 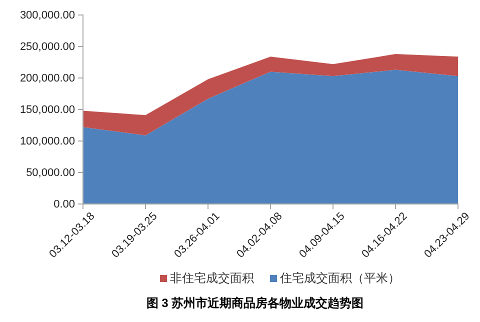 I want to click on y-tick-label: 100,000.00, so click(x=47, y=142).